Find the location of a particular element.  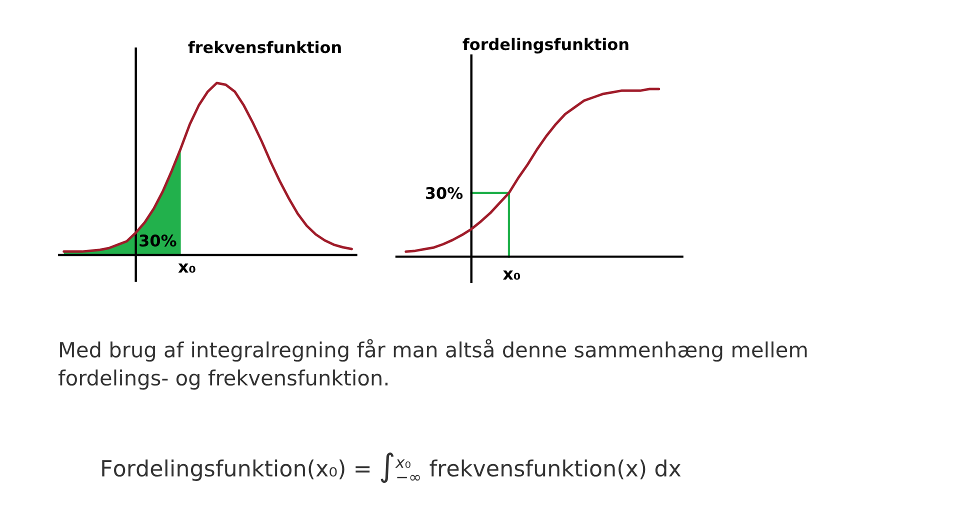

chart-title: frekvensfunktion is located at coordinates (264, 47).